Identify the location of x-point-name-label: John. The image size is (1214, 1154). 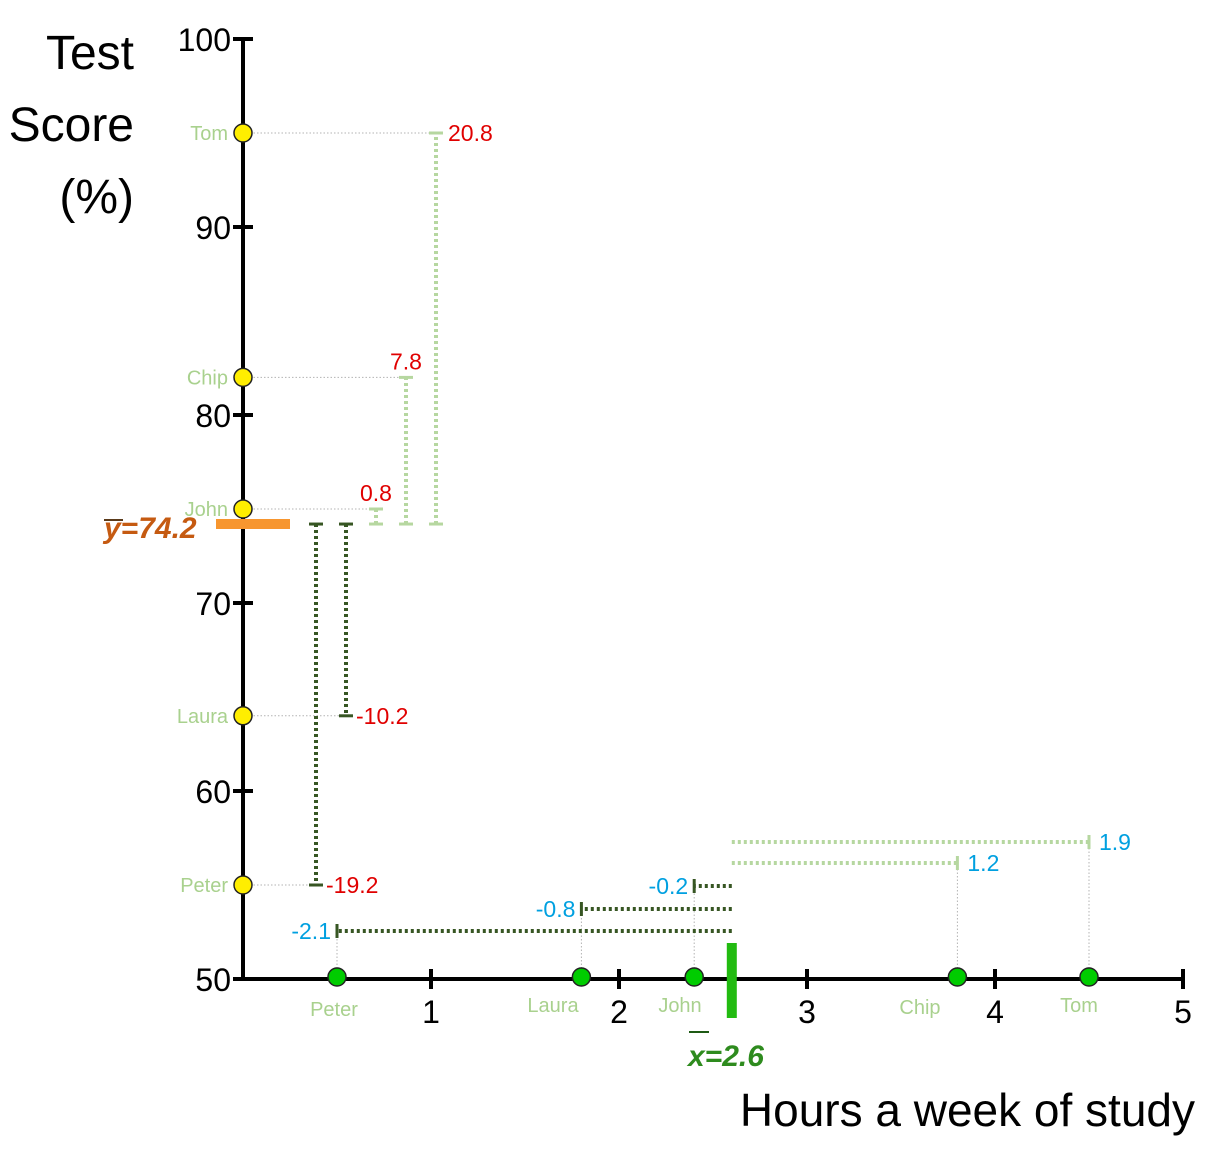
(679, 1006).